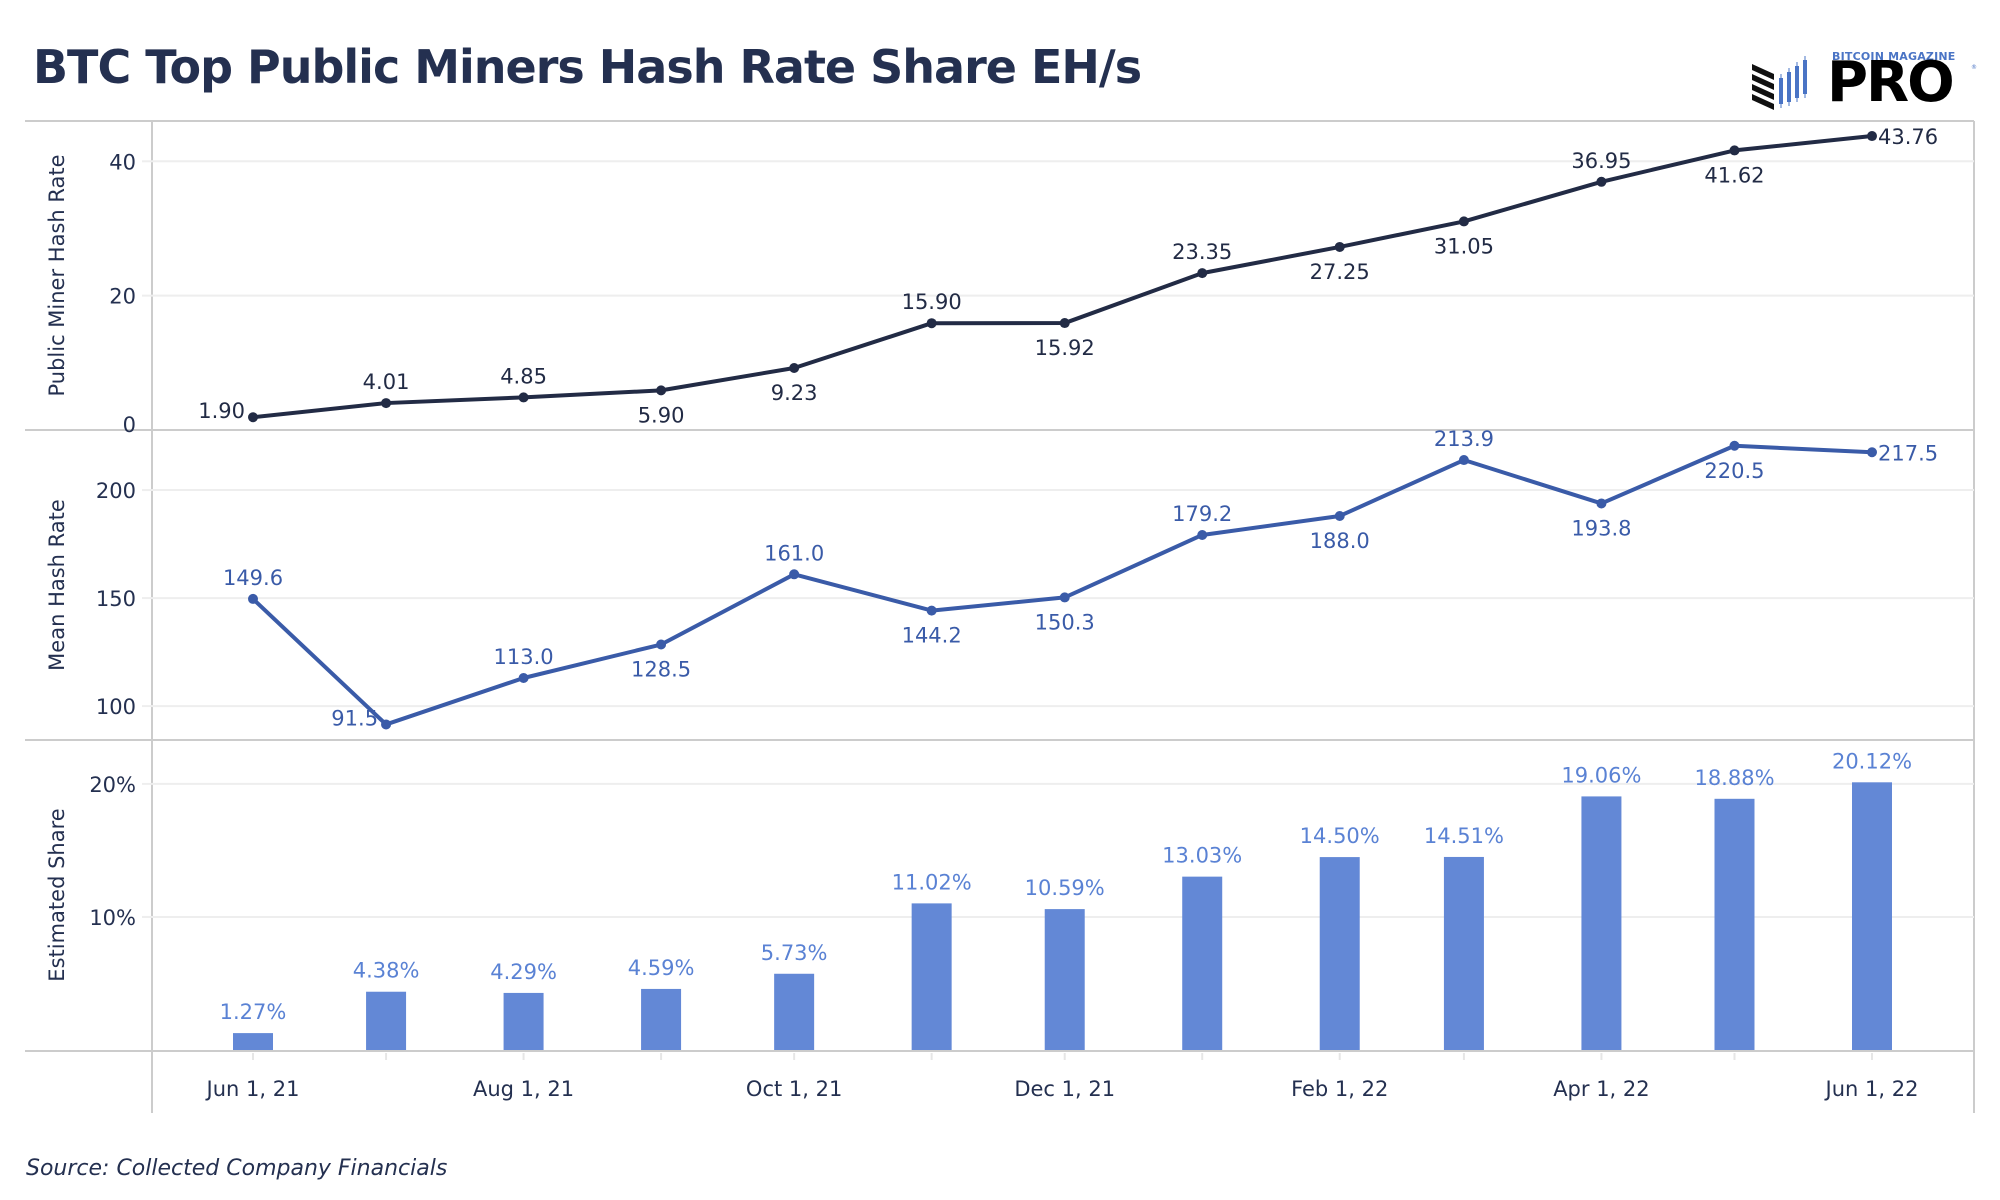 Image resolution: width=2000 pixels, height=1200 pixels. I want to click on data-label: 36.95, so click(1601, 161).